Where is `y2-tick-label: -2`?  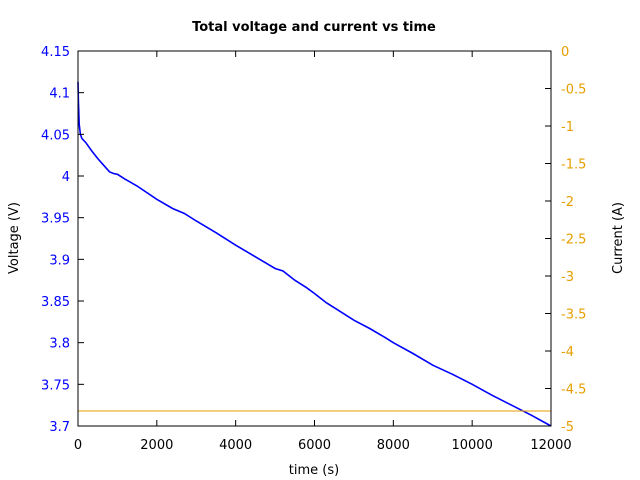 y2-tick-label: -2 is located at coordinates (567, 202).